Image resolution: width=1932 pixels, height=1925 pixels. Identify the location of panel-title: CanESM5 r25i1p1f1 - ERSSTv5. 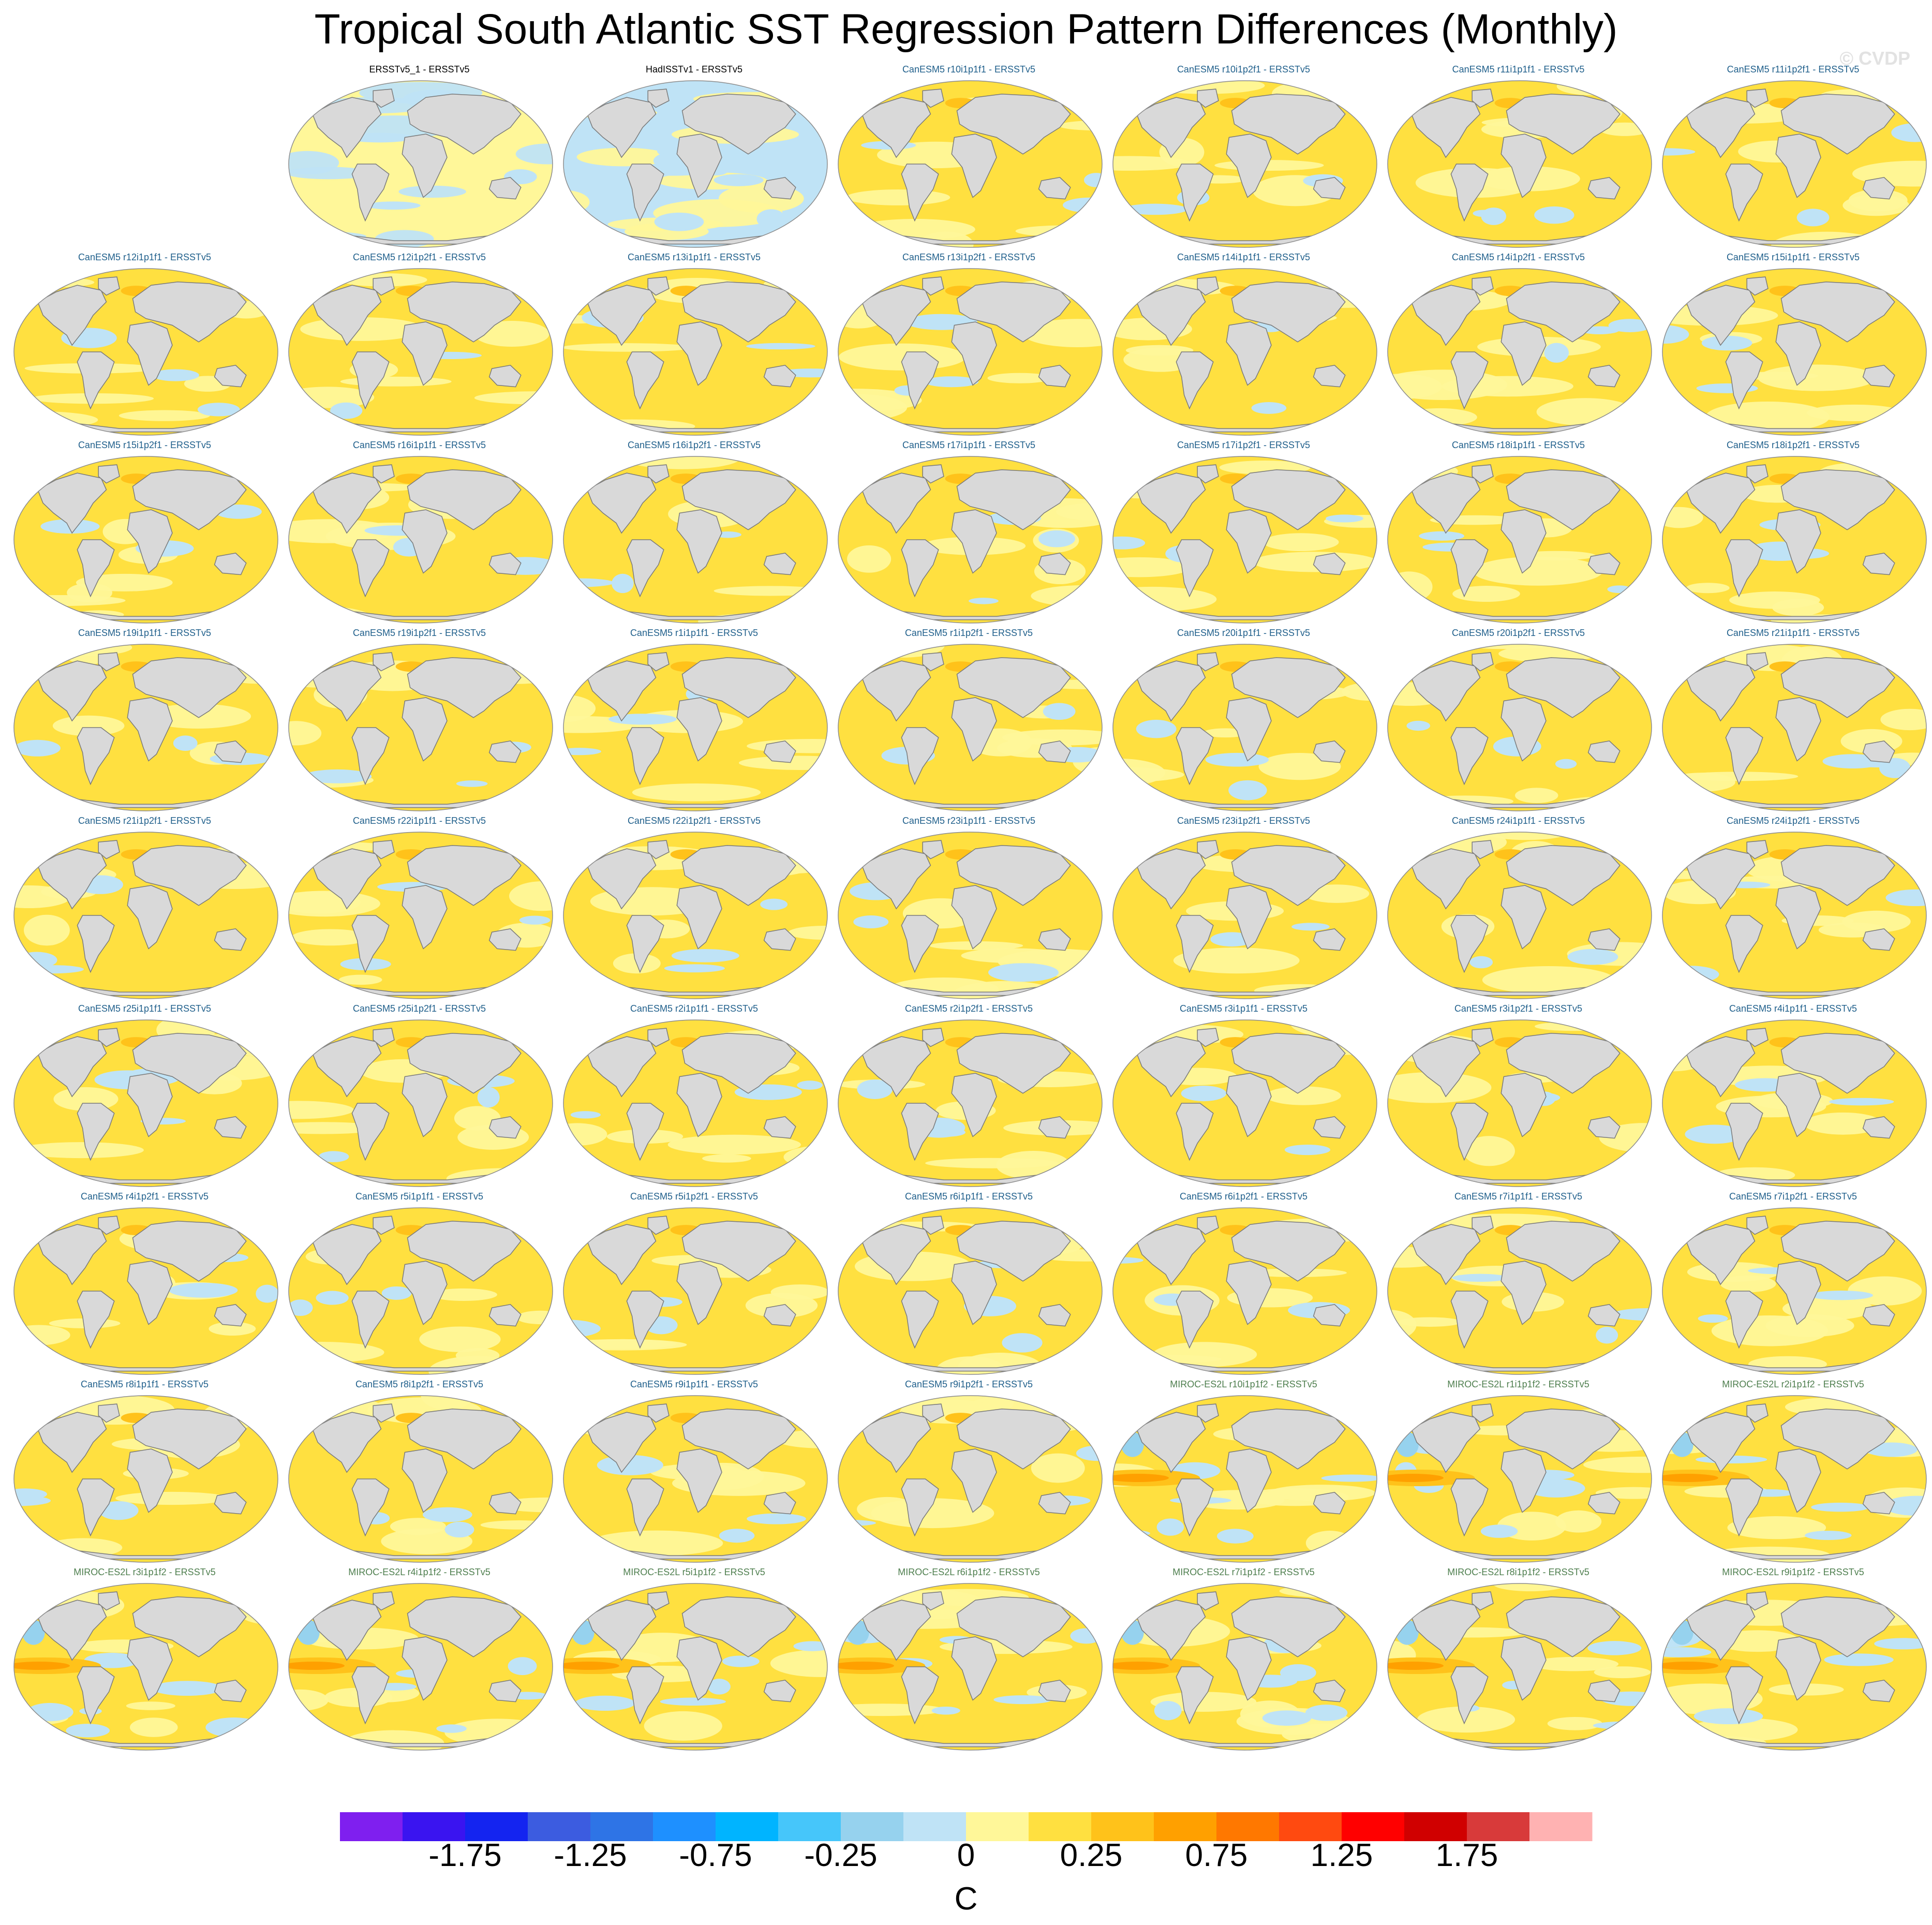
(145, 1008).